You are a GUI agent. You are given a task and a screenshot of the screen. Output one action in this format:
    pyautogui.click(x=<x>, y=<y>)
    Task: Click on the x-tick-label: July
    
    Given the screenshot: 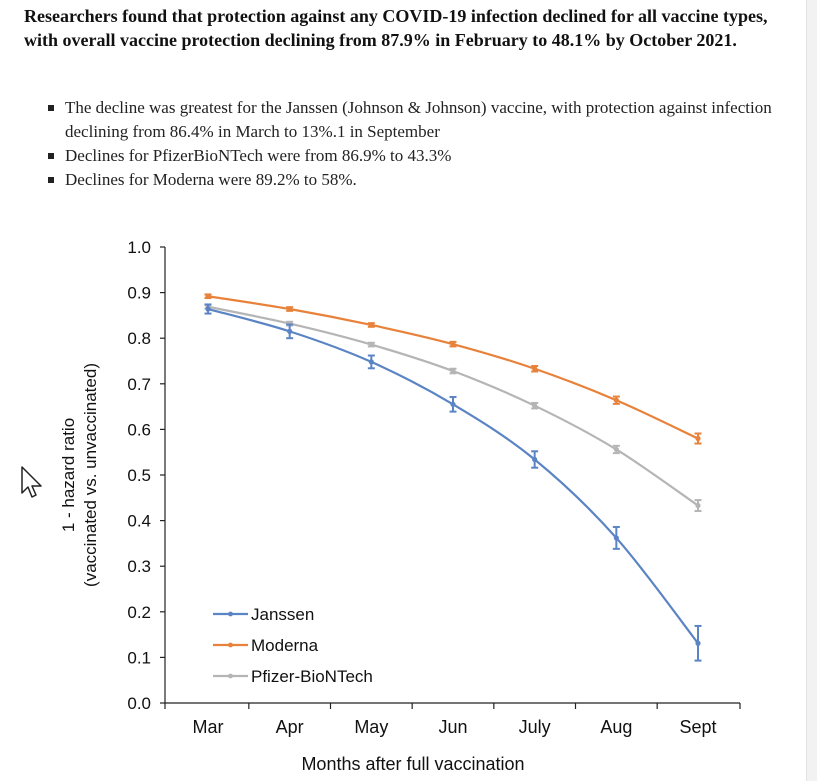 What is the action you would take?
    pyautogui.click(x=535, y=727)
    